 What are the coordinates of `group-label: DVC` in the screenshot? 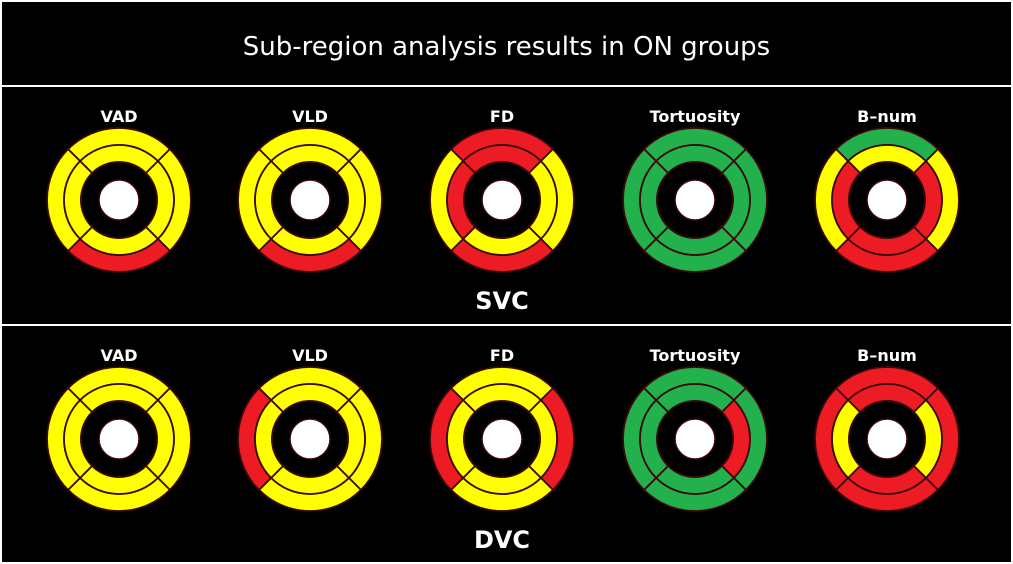 It's located at (502, 540).